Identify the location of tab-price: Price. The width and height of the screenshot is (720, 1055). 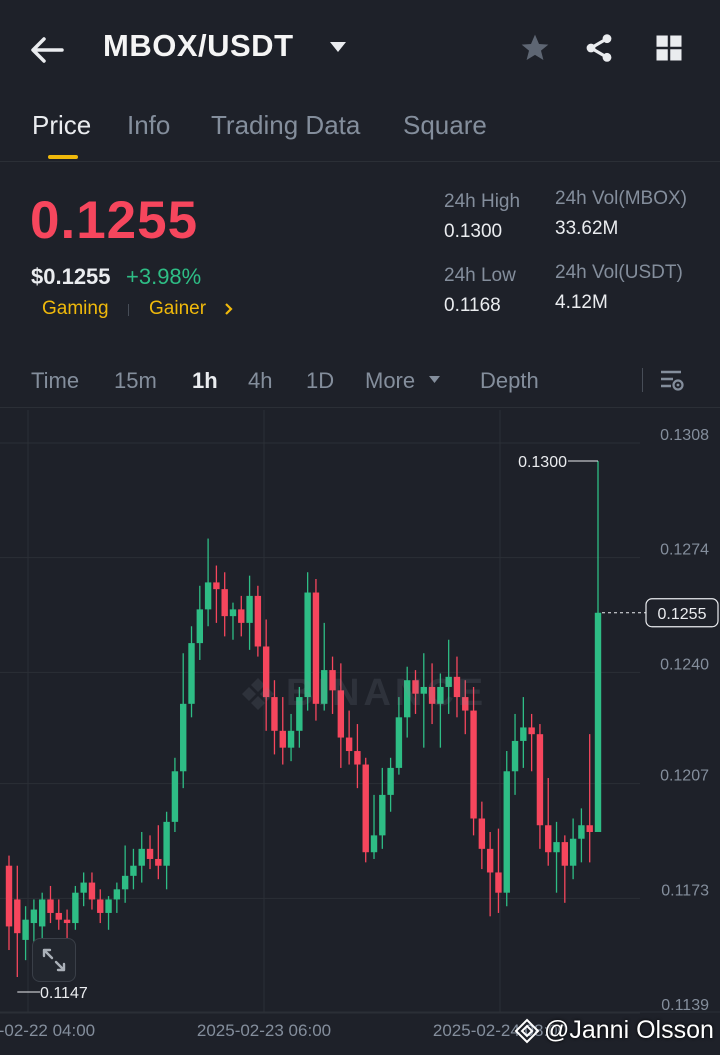
(62, 125).